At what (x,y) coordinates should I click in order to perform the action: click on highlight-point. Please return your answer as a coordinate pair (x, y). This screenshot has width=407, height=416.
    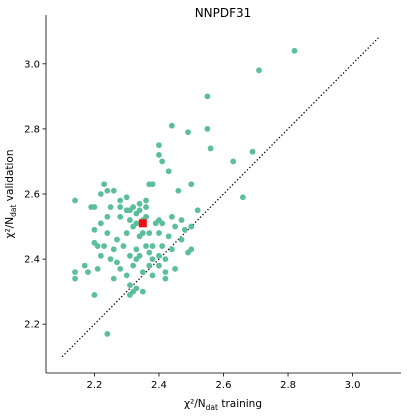
    Looking at the image, I should click on (142, 223).